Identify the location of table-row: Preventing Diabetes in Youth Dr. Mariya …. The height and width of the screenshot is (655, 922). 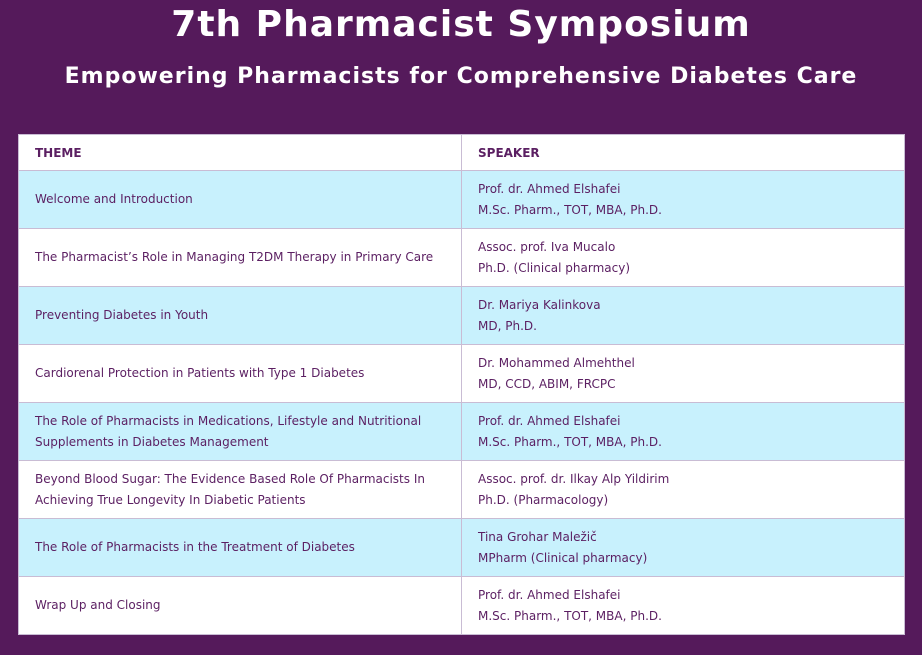
(461, 315).